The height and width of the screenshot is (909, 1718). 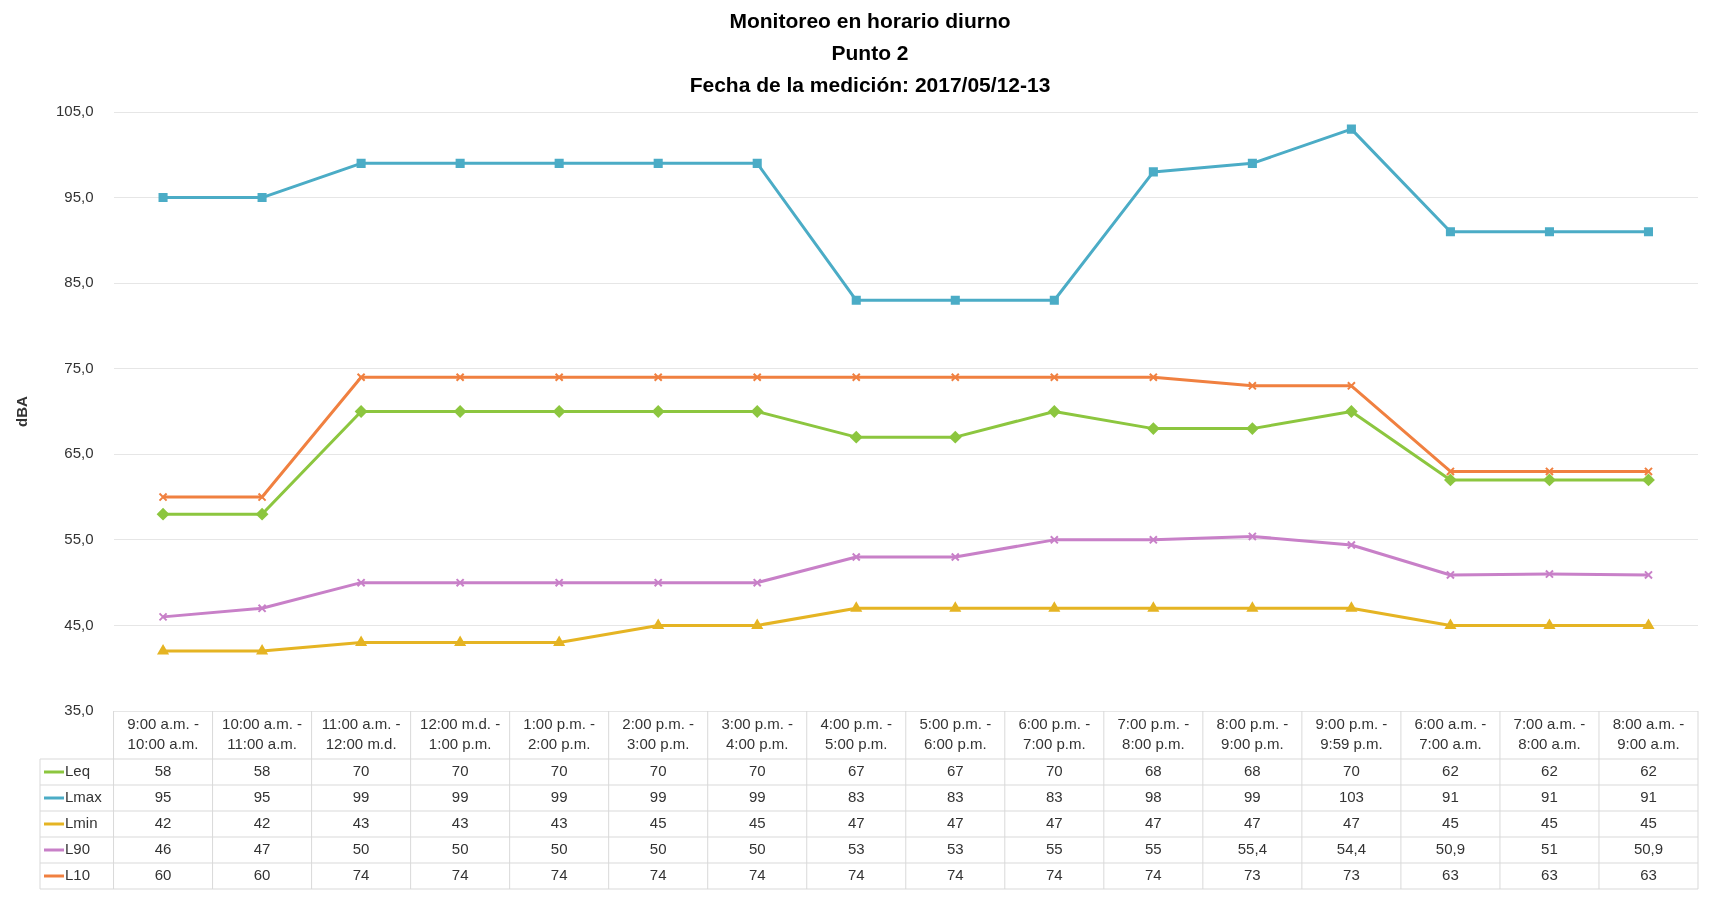 What do you see at coordinates (1648, 797) in the screenshot?
I see `data-label: 91` at bounding box center [1648, 797].